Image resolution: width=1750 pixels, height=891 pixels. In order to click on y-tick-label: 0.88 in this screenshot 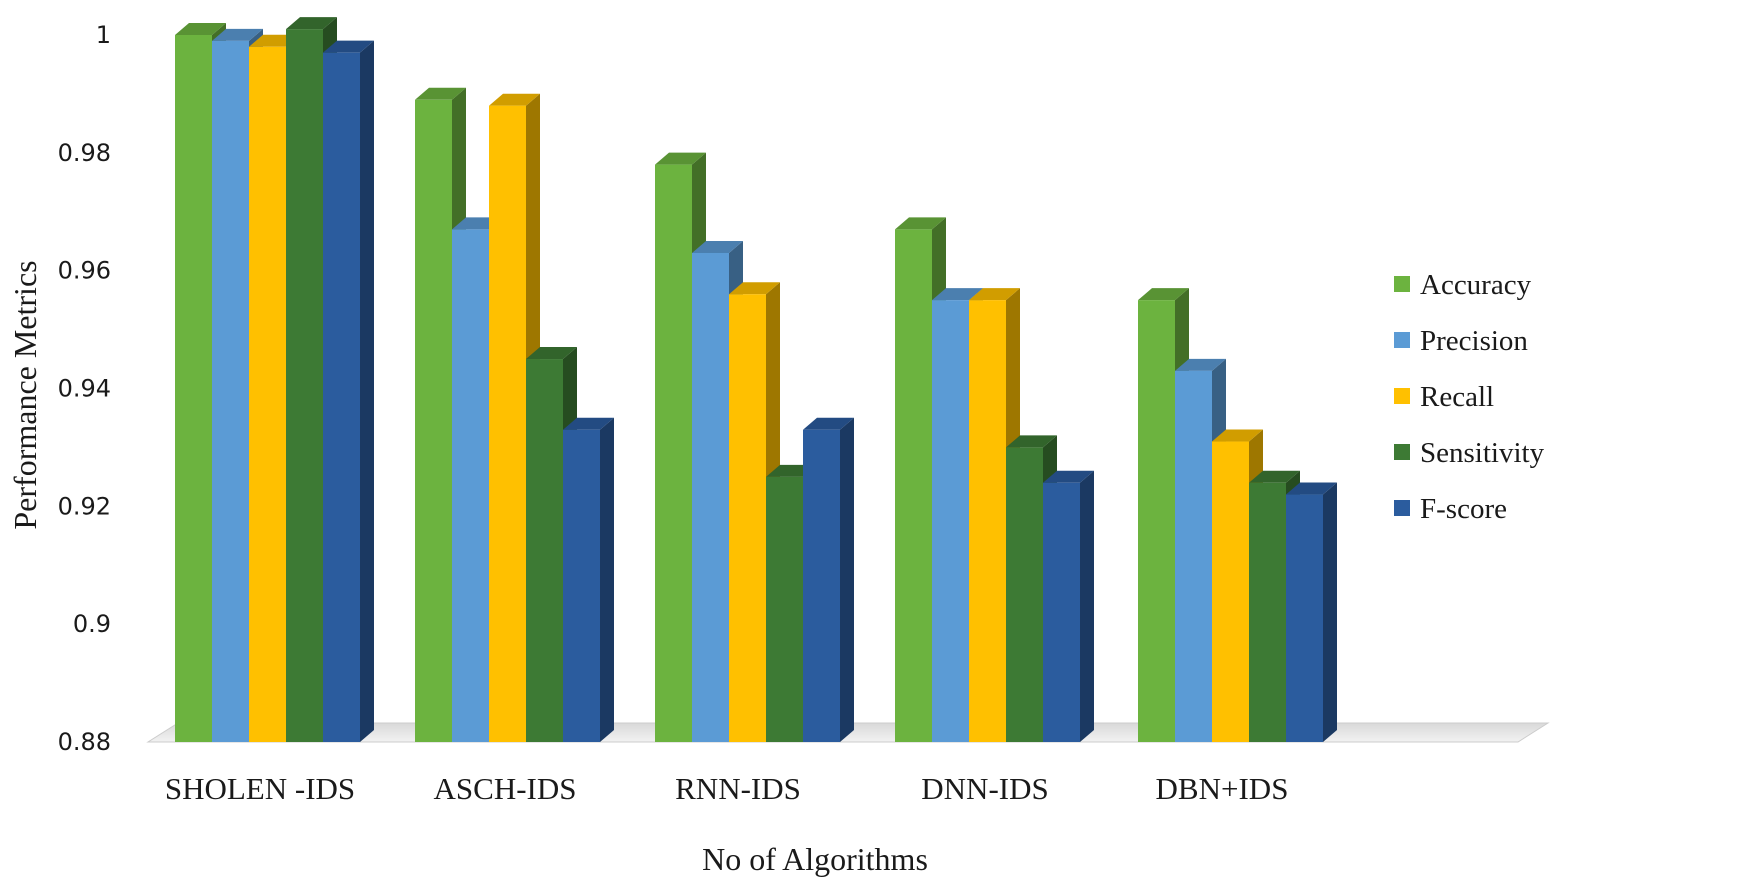, I will do `click(84, 742)`.